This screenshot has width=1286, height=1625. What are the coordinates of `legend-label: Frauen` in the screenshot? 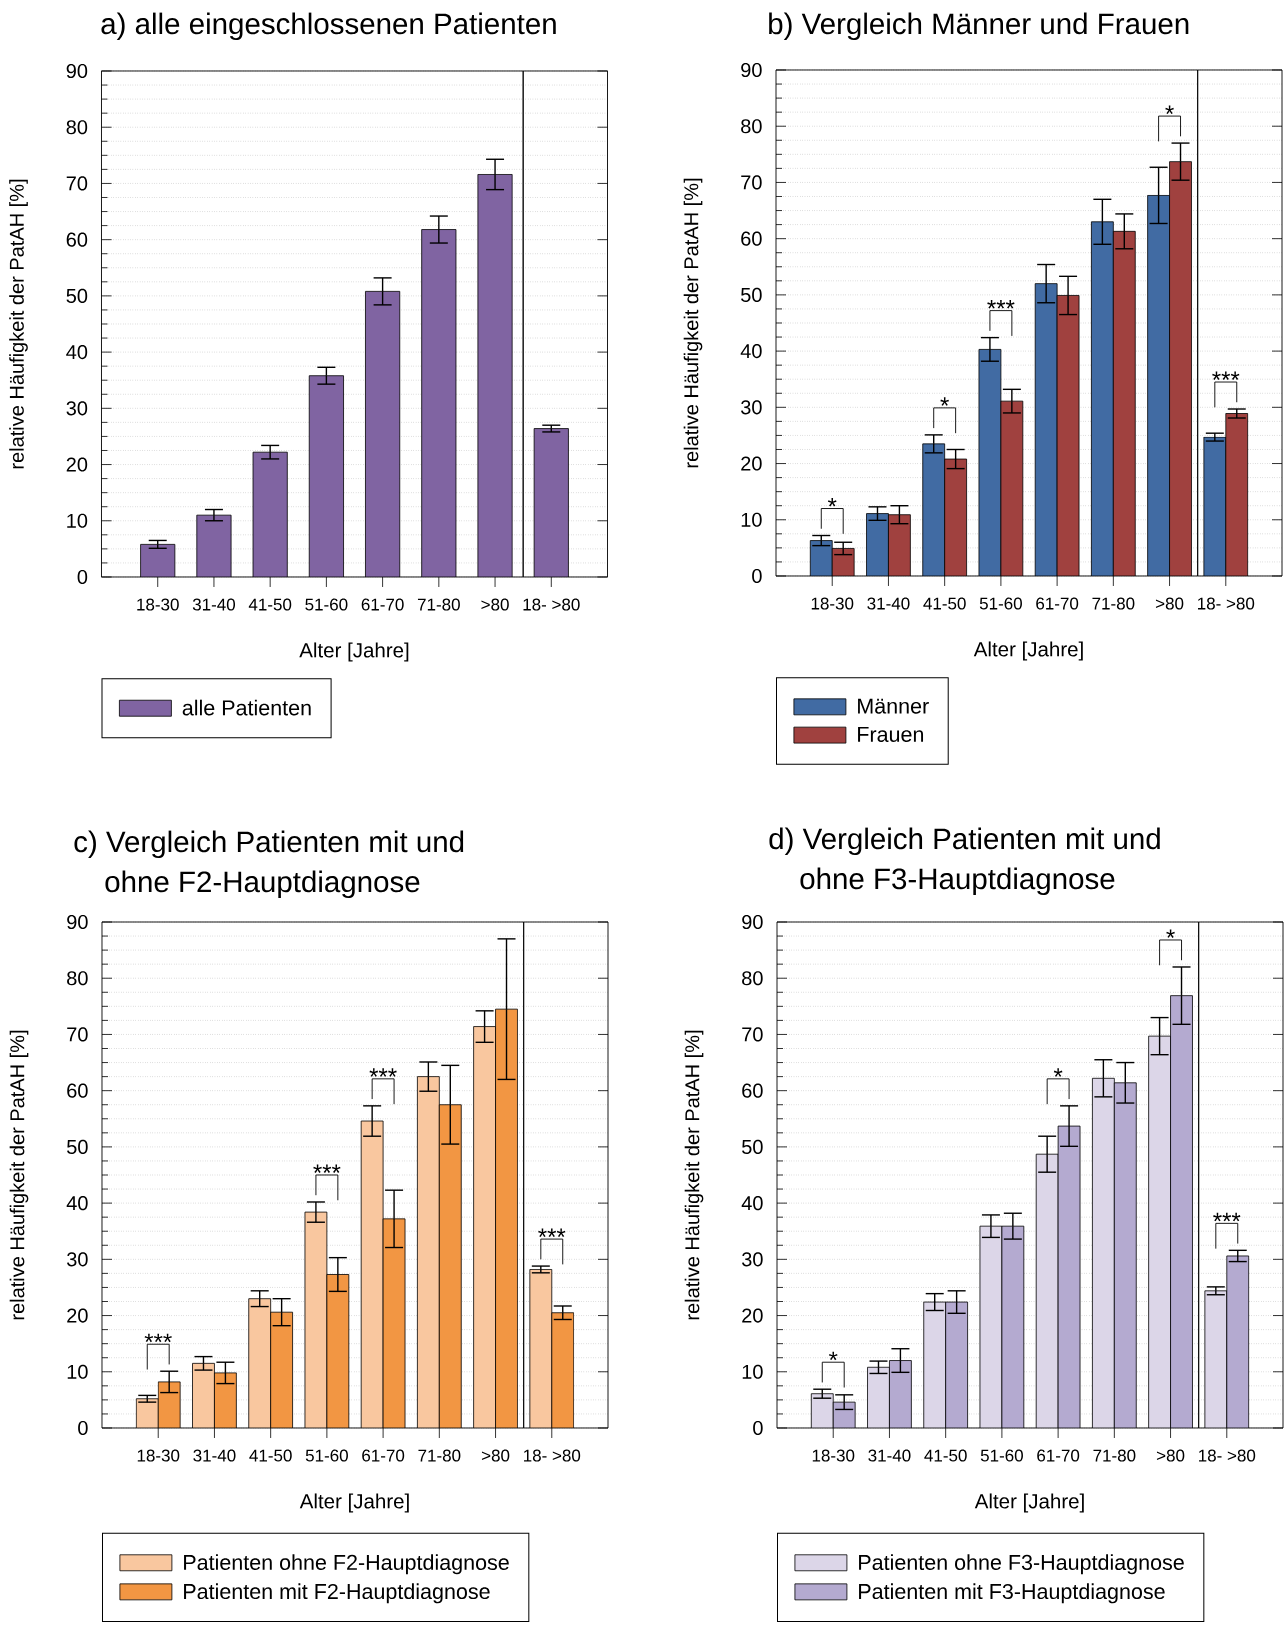 It's located at (891, 734).